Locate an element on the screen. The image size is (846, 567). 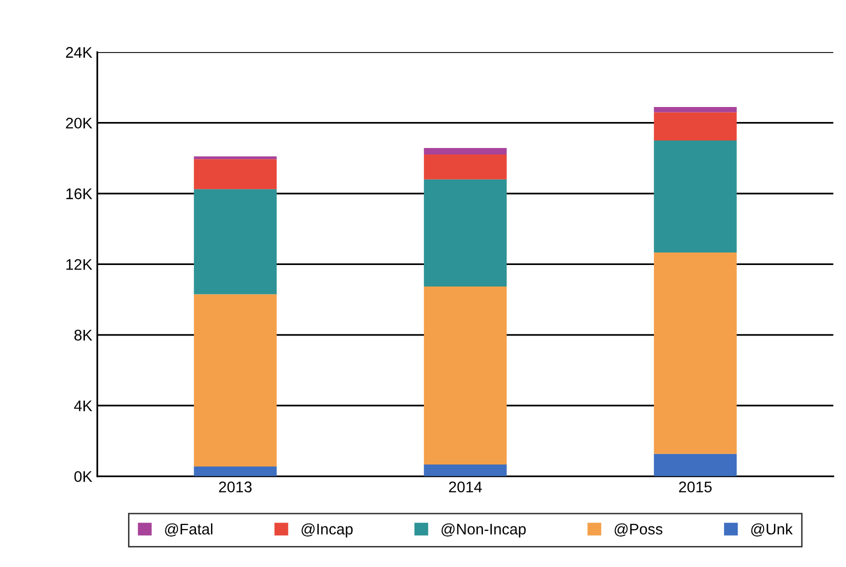
x-tick-label: 2013 is located at coordinates (235, 487).